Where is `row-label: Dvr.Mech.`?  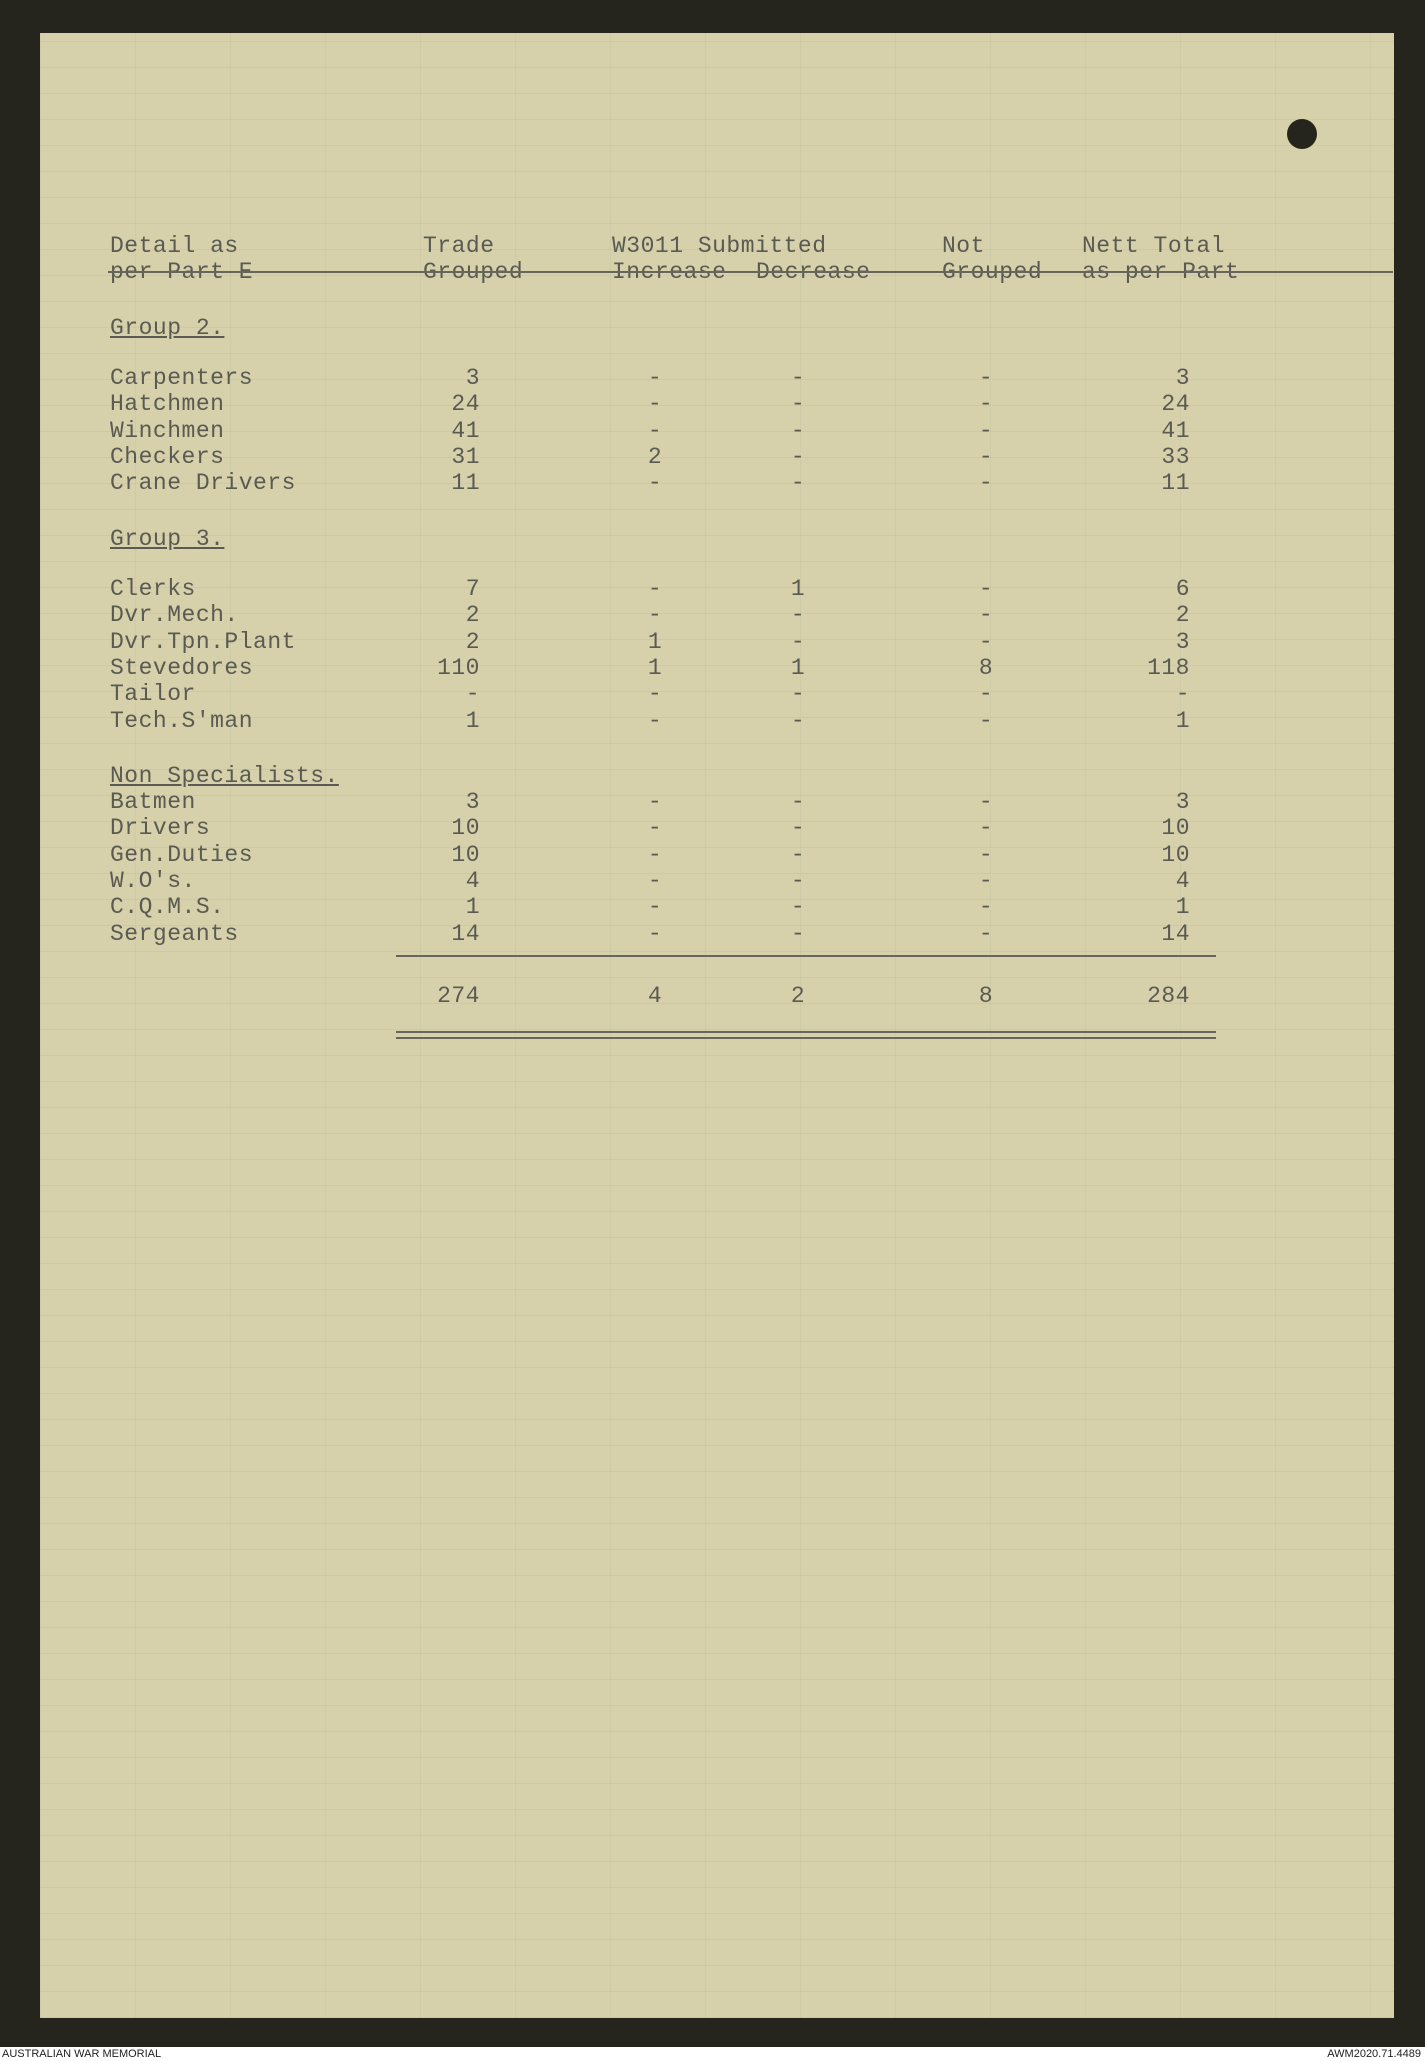 row-label: Dvr.Mech. is located at coordinates (174, 615).